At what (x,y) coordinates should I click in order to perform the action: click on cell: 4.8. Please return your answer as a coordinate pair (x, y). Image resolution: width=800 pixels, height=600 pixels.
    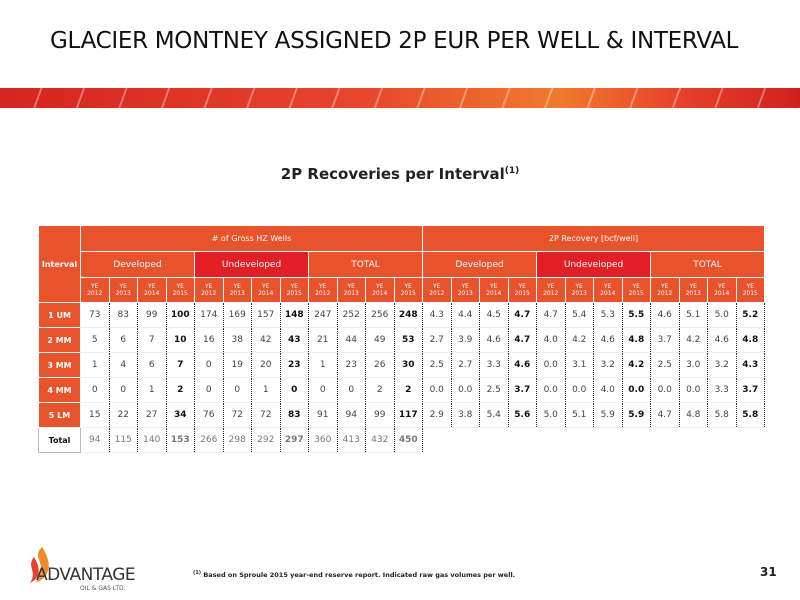
    Looking at the image, I should click on (636, 340).